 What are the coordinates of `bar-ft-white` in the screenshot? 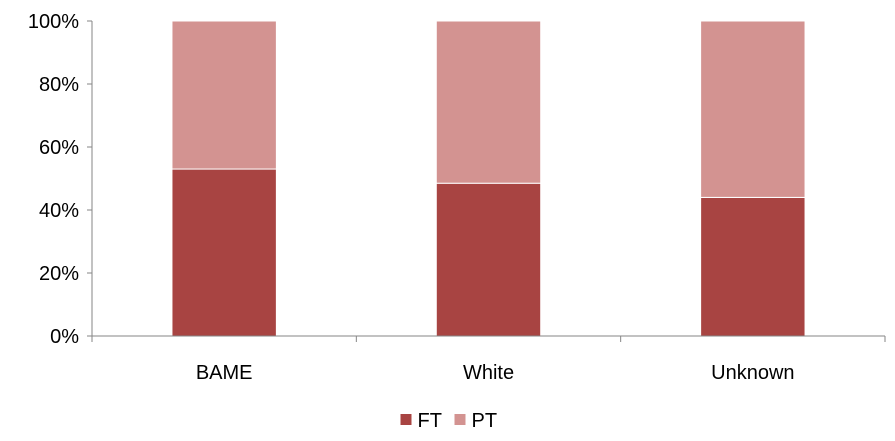 It's located at (488, 259).